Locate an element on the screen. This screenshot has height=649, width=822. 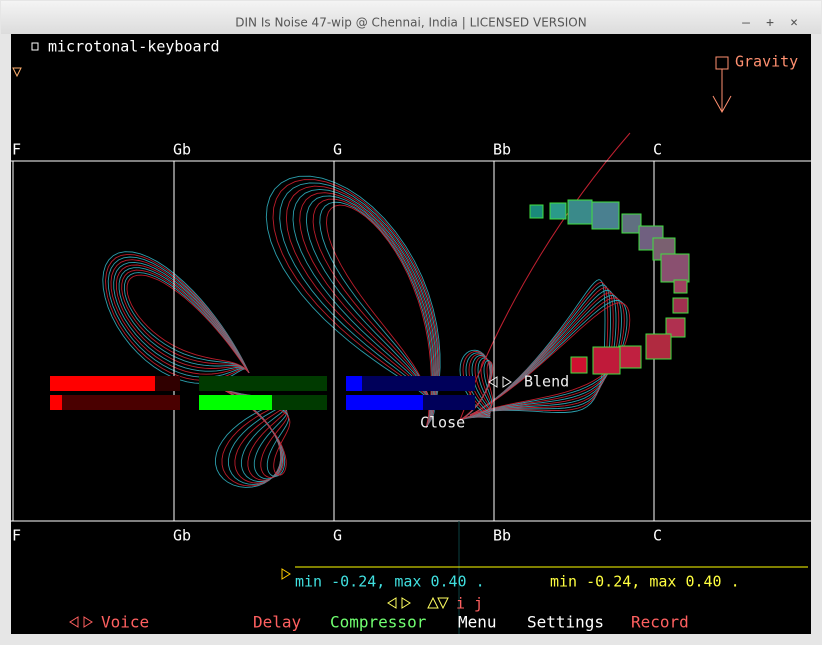
maximize-button: + is located at coordinates (770, 23).